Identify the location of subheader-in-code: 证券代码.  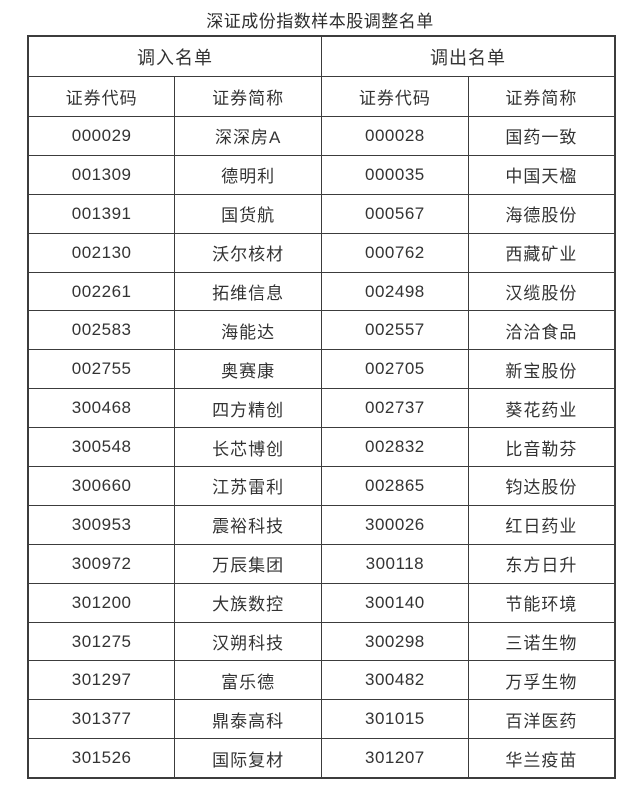
(101, 96).